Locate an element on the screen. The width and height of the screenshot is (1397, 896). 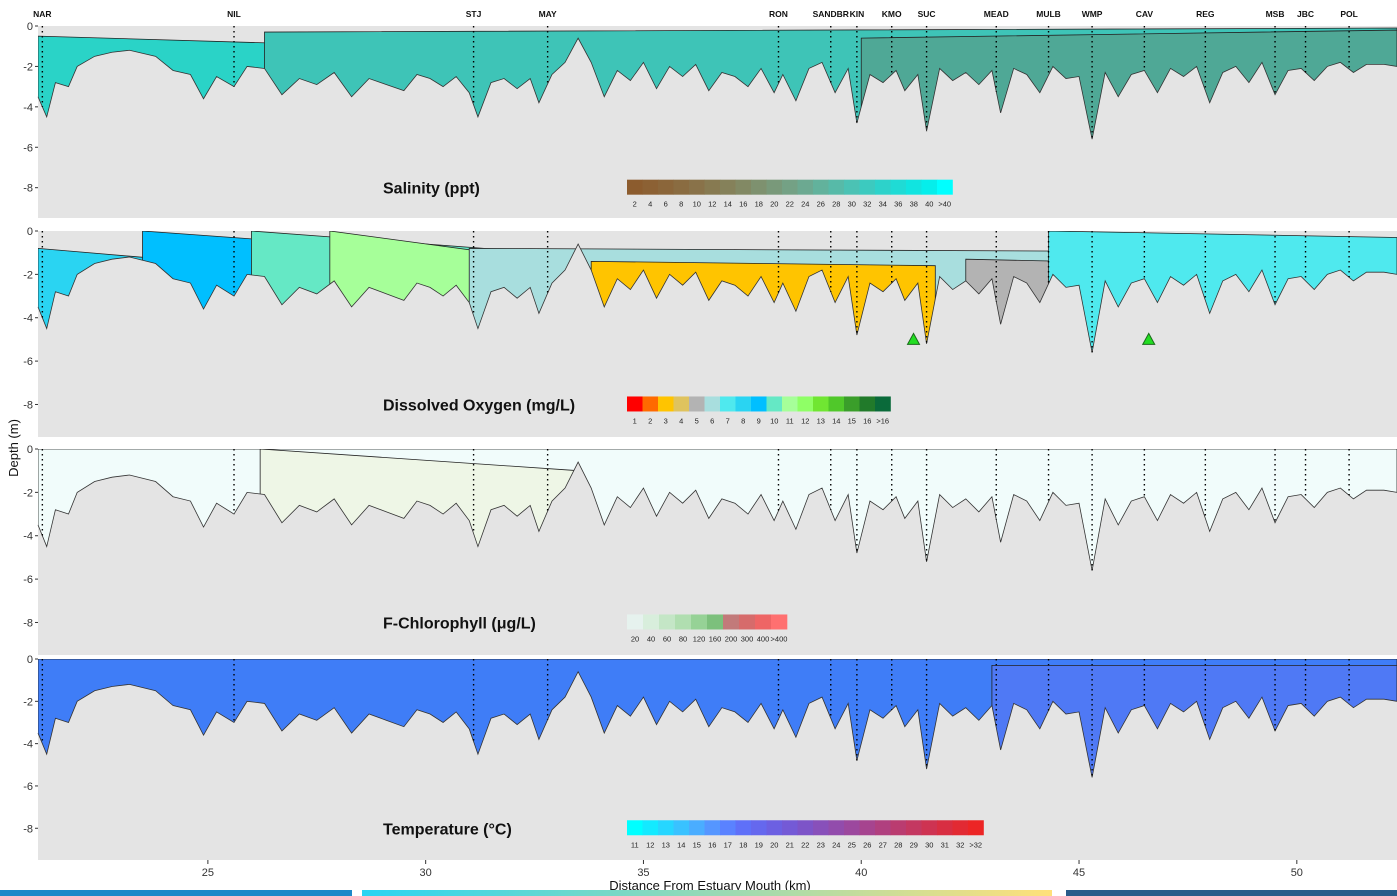
legend-label: 16 is located at coordinates (712, 844).